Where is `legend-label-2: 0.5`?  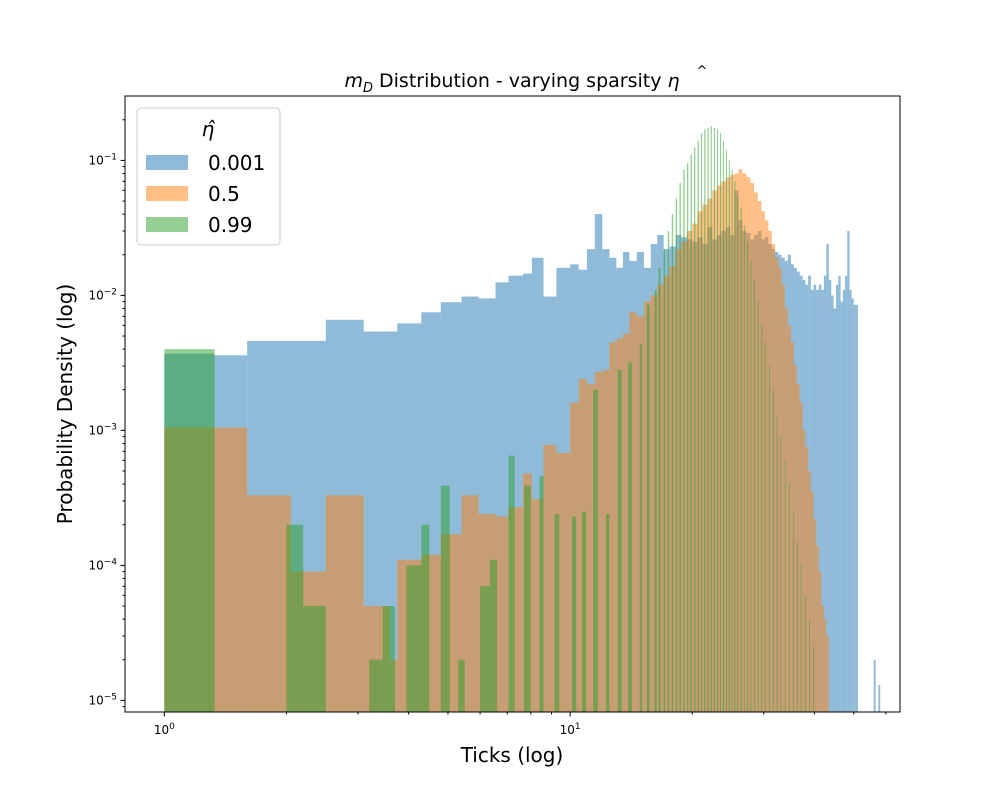
legend-label-2: 0.5 is located at coordinates (224, 194).